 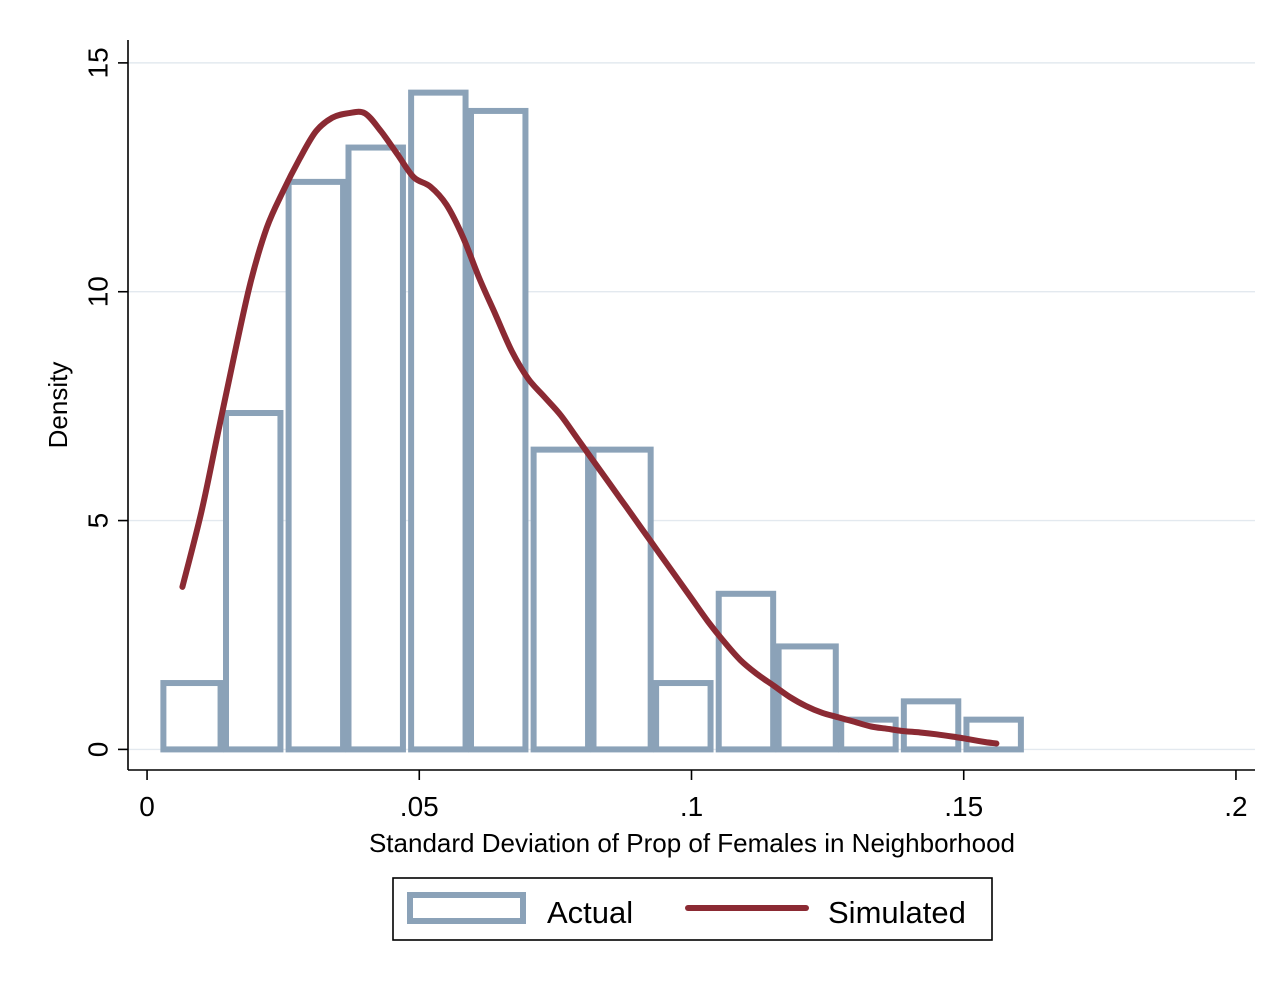 I want to click on legend-swatch-actual, so click(x=466, y=908).